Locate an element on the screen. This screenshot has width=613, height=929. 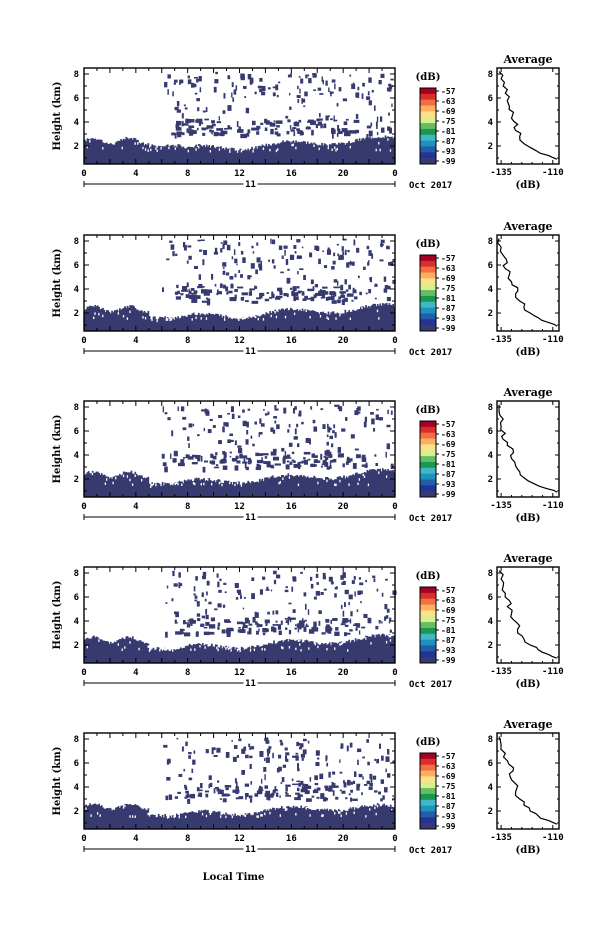
colorbar-tick-label: -69 is located at coordinates (448, 776).